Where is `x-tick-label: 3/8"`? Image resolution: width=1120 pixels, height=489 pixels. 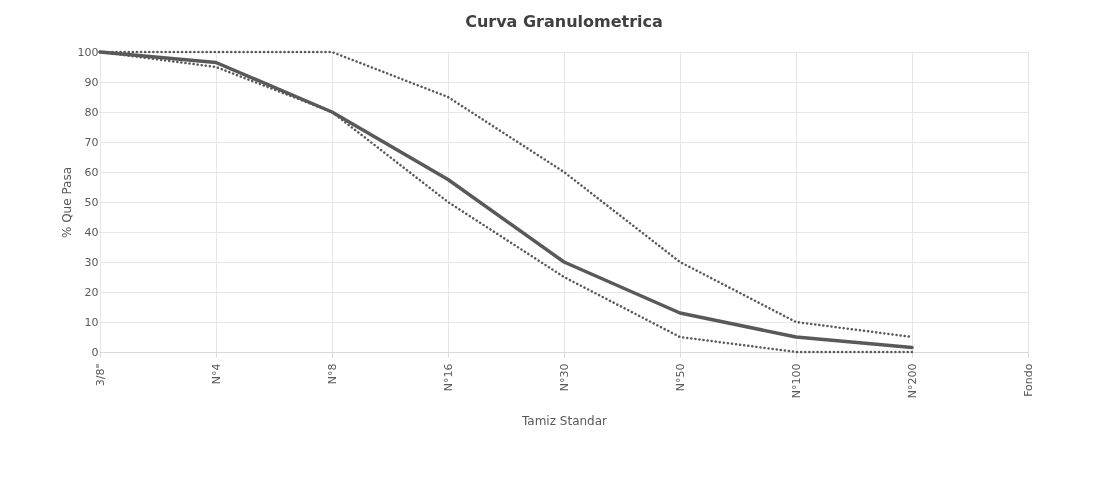
x-tick-label: 3/8" is located at coordinates (100, 375).